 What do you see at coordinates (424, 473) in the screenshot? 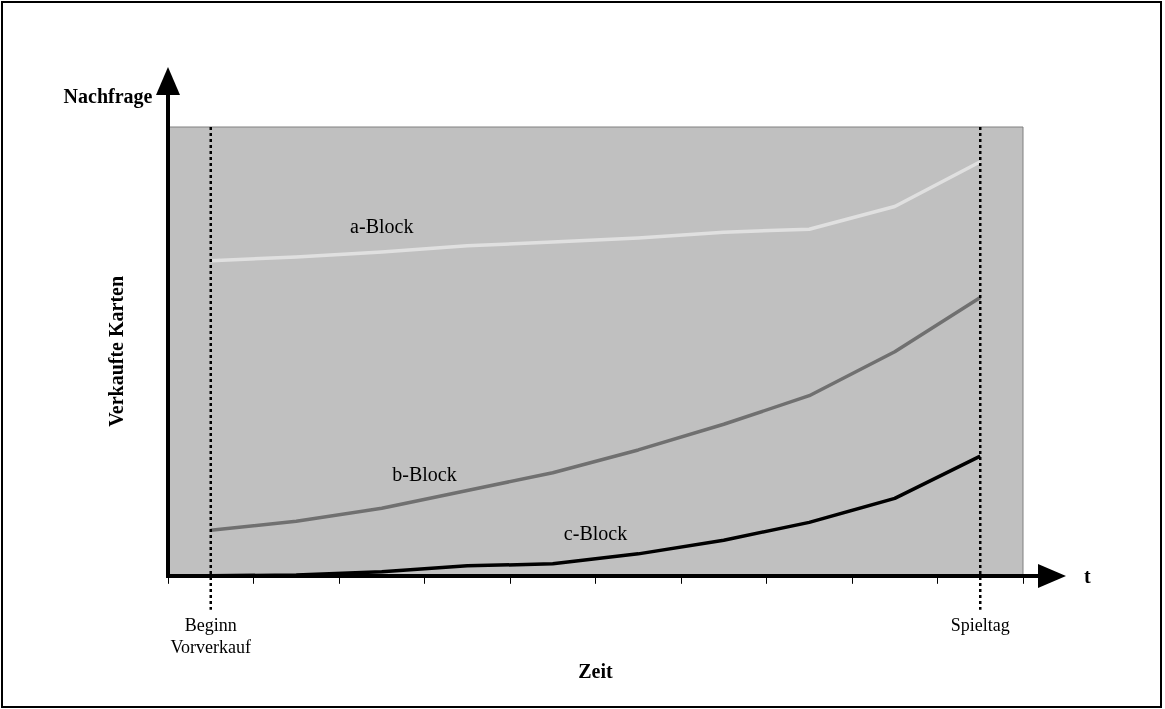
I see `series-label: b-Block` at bounding box center [424, 473].